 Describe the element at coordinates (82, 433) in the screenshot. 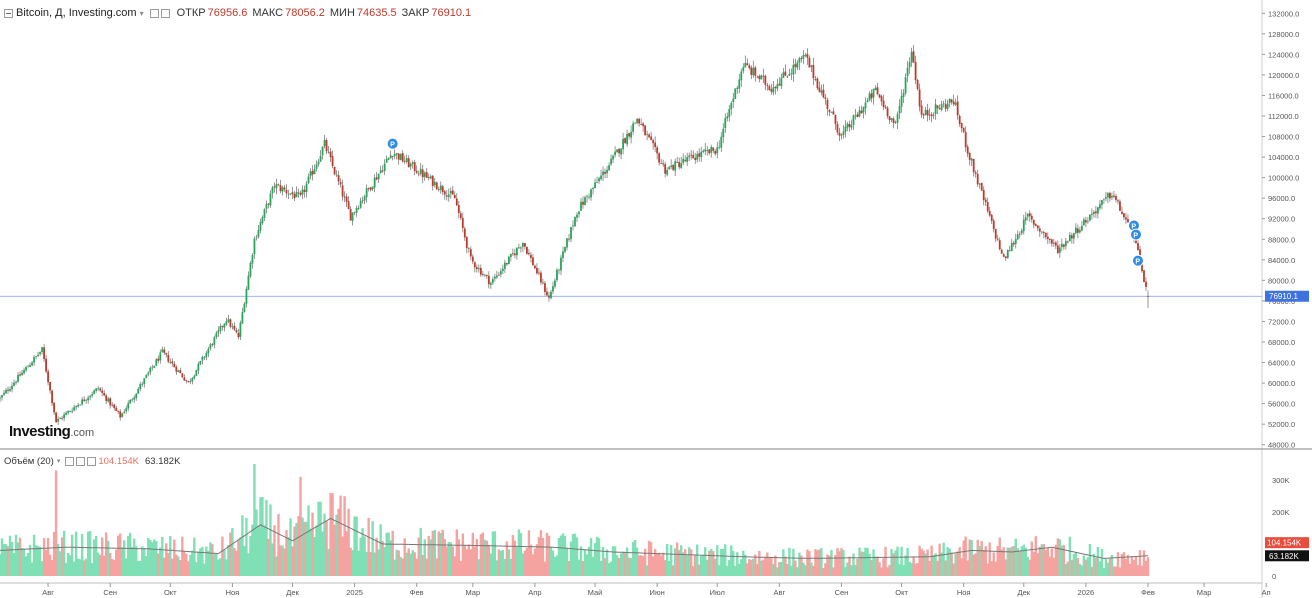

I see `logo-suffix: .com` at that location.